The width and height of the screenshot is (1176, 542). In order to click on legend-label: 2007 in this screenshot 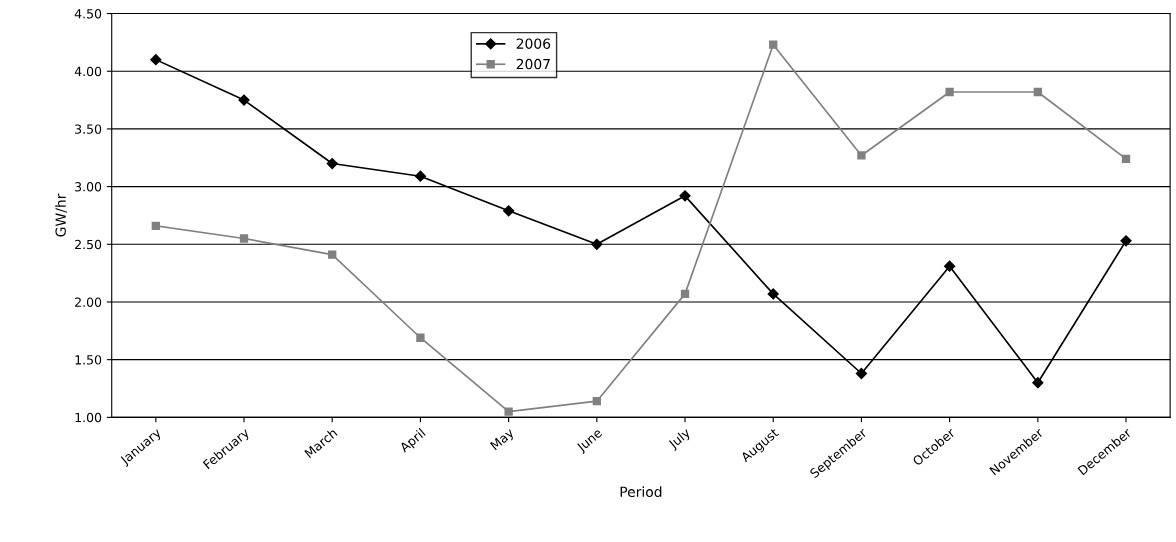, I will do `click(533, 64)`.